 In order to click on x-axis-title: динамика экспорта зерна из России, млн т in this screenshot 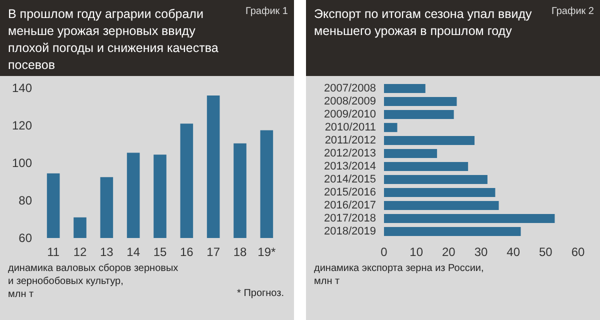, I will do `click(399, 275)`.